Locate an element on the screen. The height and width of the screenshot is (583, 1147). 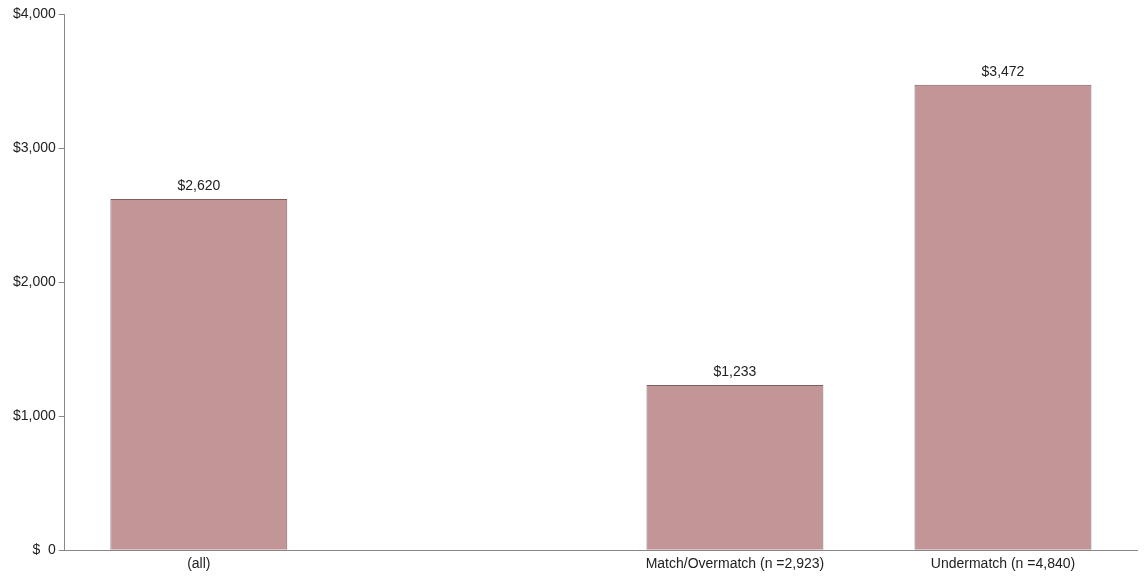
y-tick-label: $3,000 is located at coordinates (34, 146).